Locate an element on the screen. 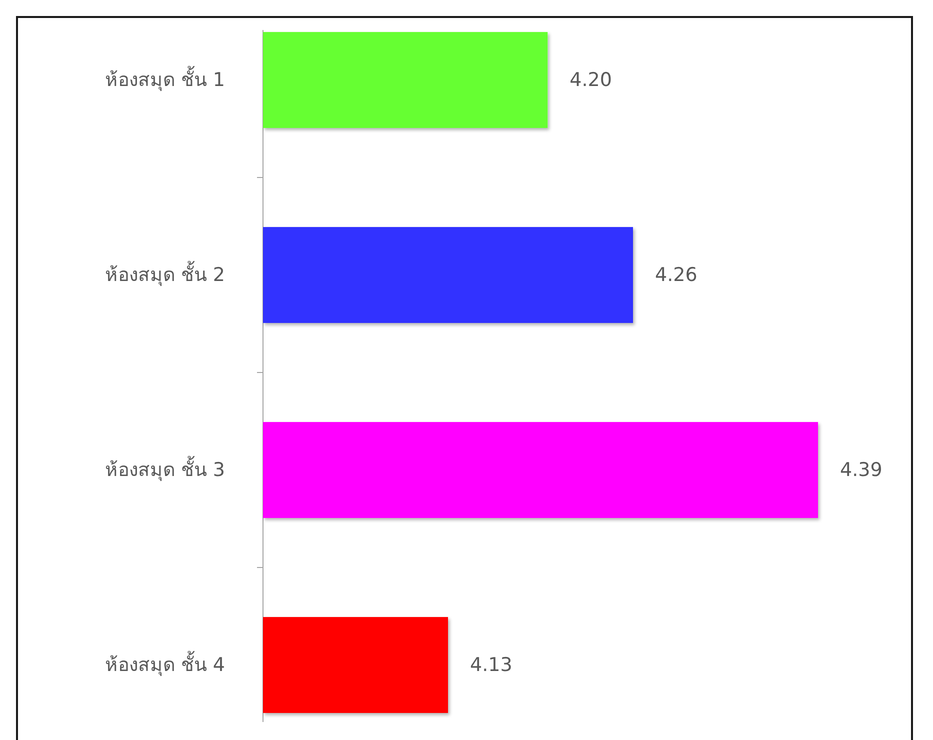  data-label: 4.26 is located at coordinates (676, 275).